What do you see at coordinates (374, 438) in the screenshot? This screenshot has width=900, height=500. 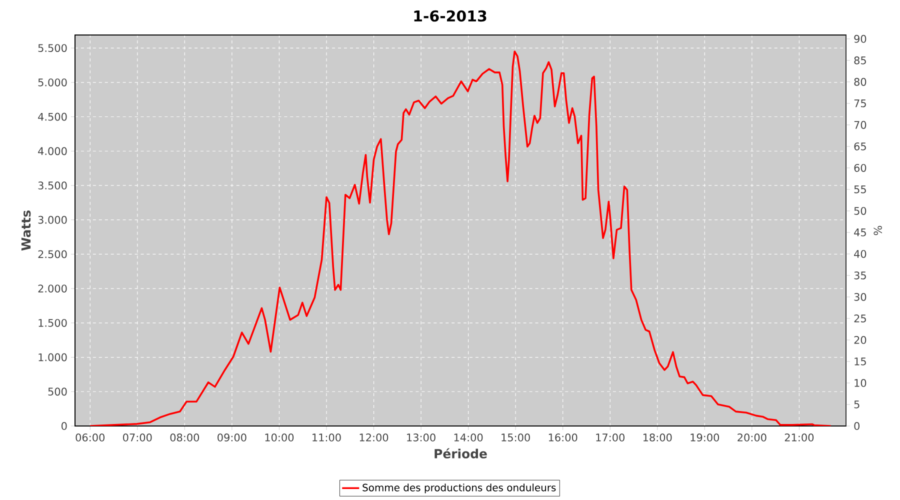 I see `x-tick-label: 12:00` at bounding box center [374, 438].